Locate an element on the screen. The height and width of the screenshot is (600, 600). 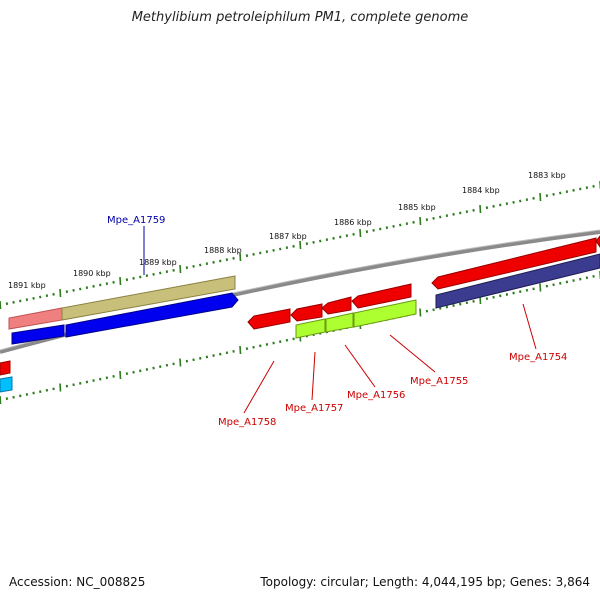
feature-olive is located at coordinates (148, 298).